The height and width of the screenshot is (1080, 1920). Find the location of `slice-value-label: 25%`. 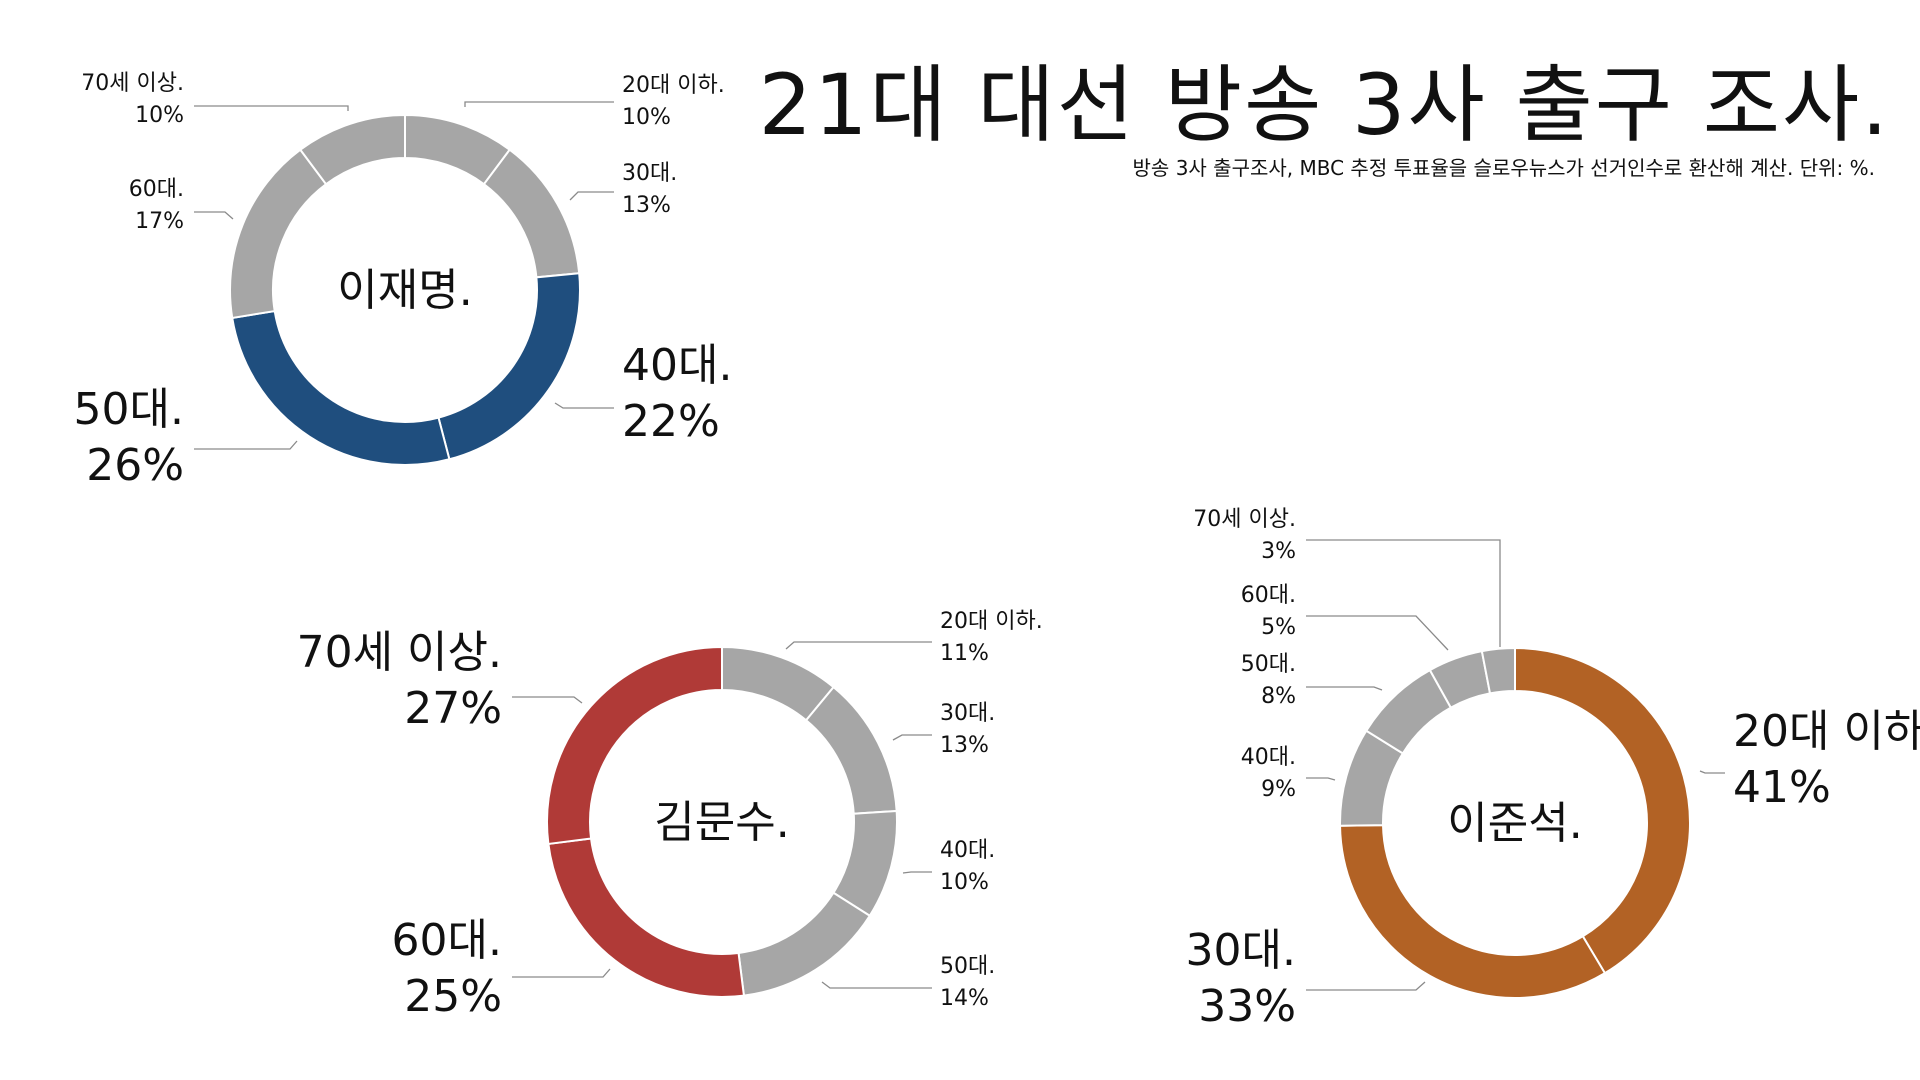

slice-value-label: 25% is located at coordinates (453, 996).